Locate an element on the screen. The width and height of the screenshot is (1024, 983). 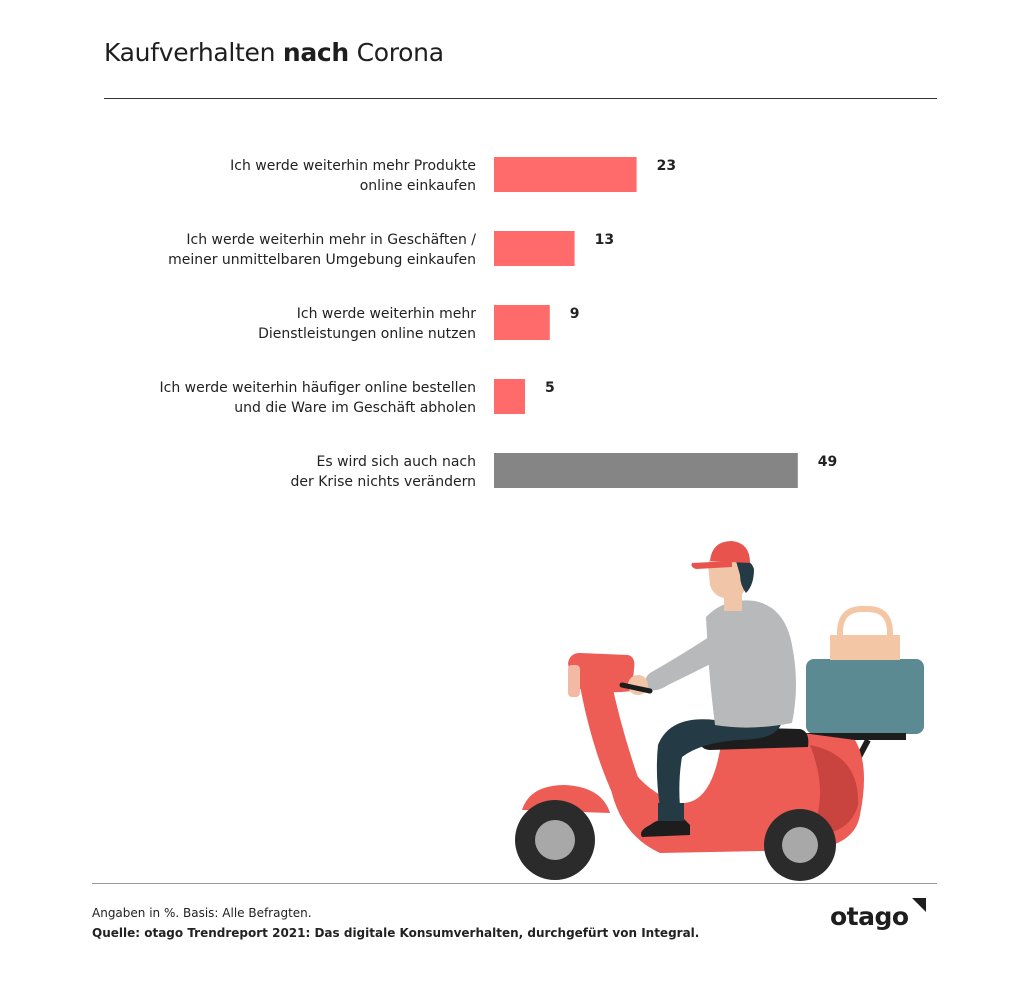
category-label-3-line-2: Dienstleistungen online nutzen is located at coordinates (367, 334).